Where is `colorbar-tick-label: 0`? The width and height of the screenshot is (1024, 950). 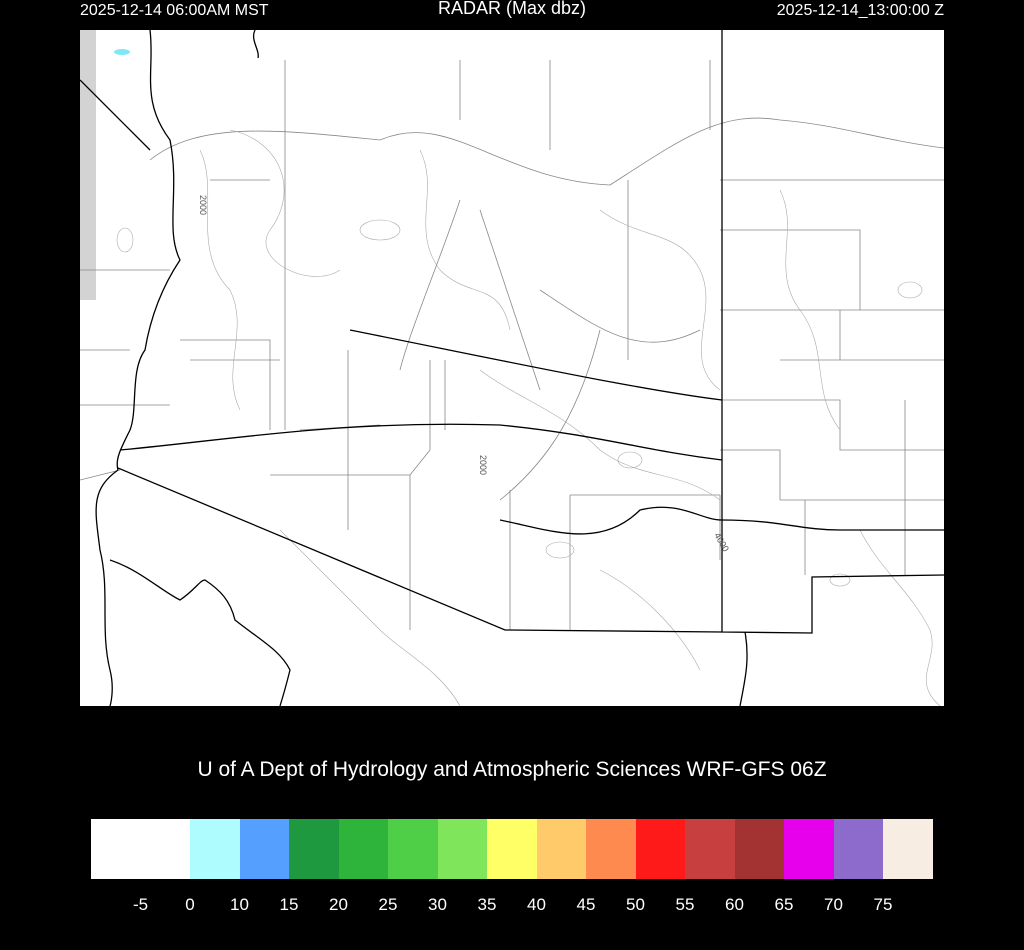
colorbar-tick-label: 0 is located at coordinates (190, 904).